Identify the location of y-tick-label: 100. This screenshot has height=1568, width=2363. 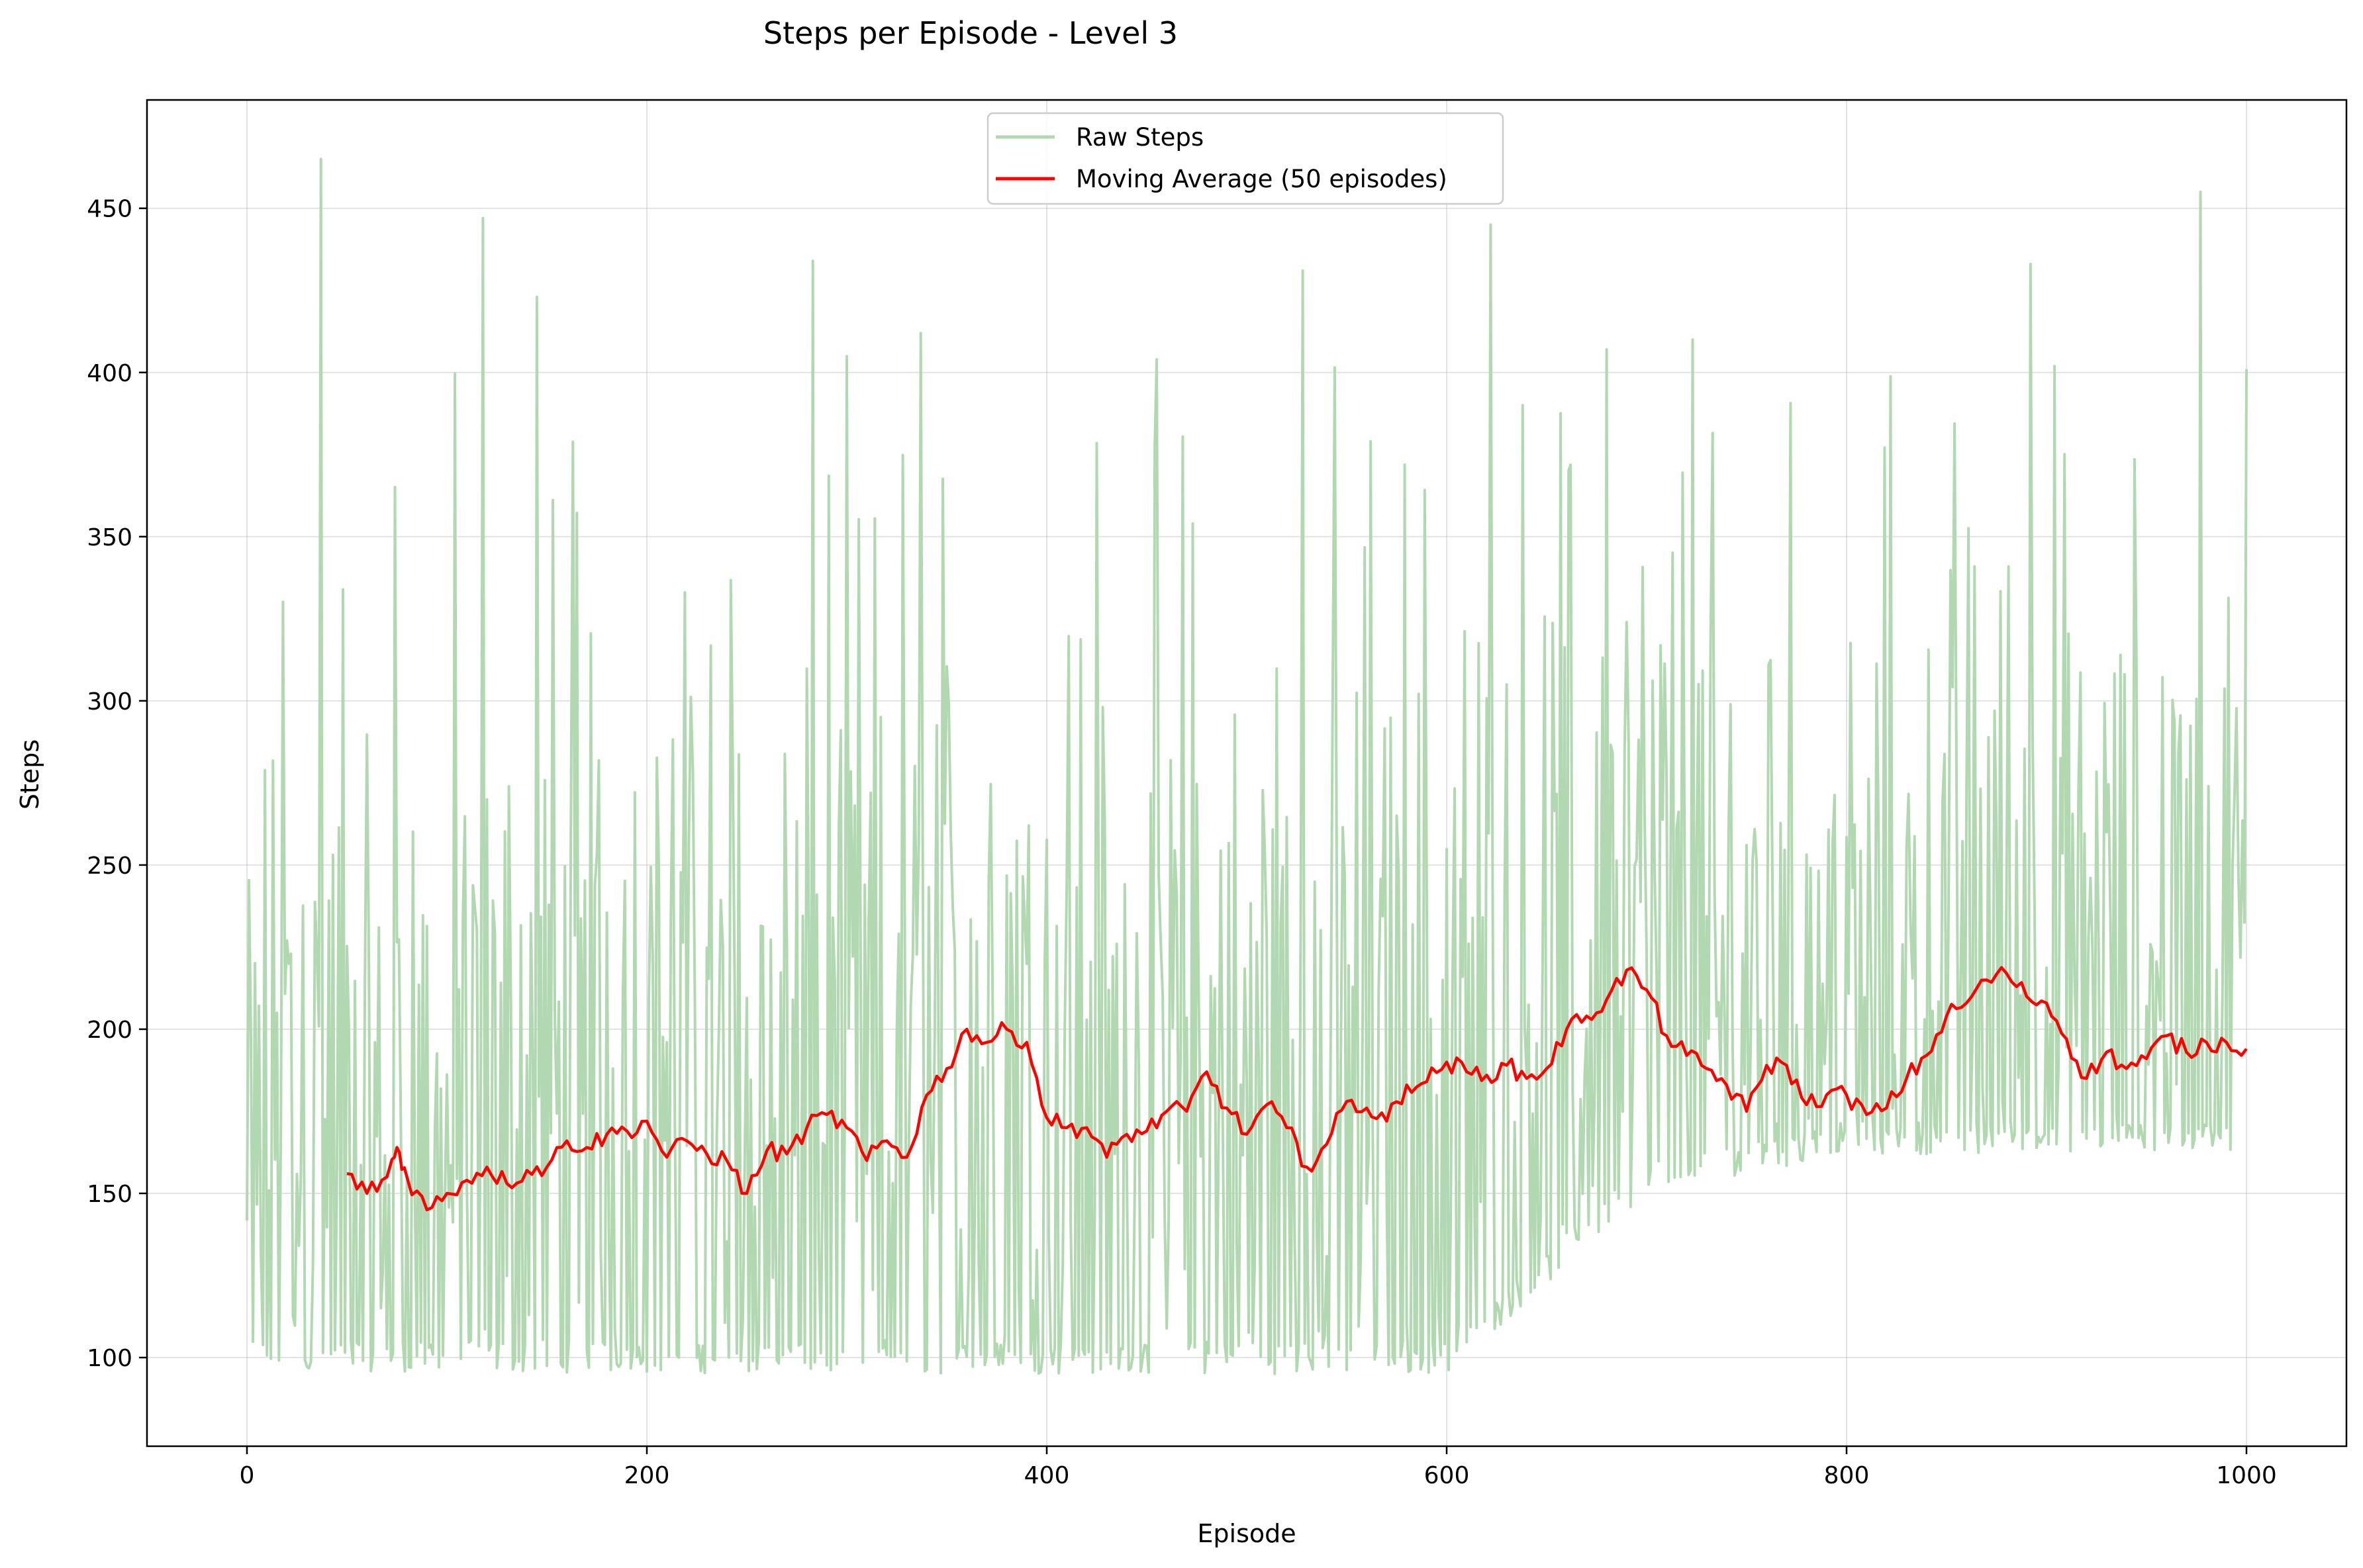
(109, 1358).